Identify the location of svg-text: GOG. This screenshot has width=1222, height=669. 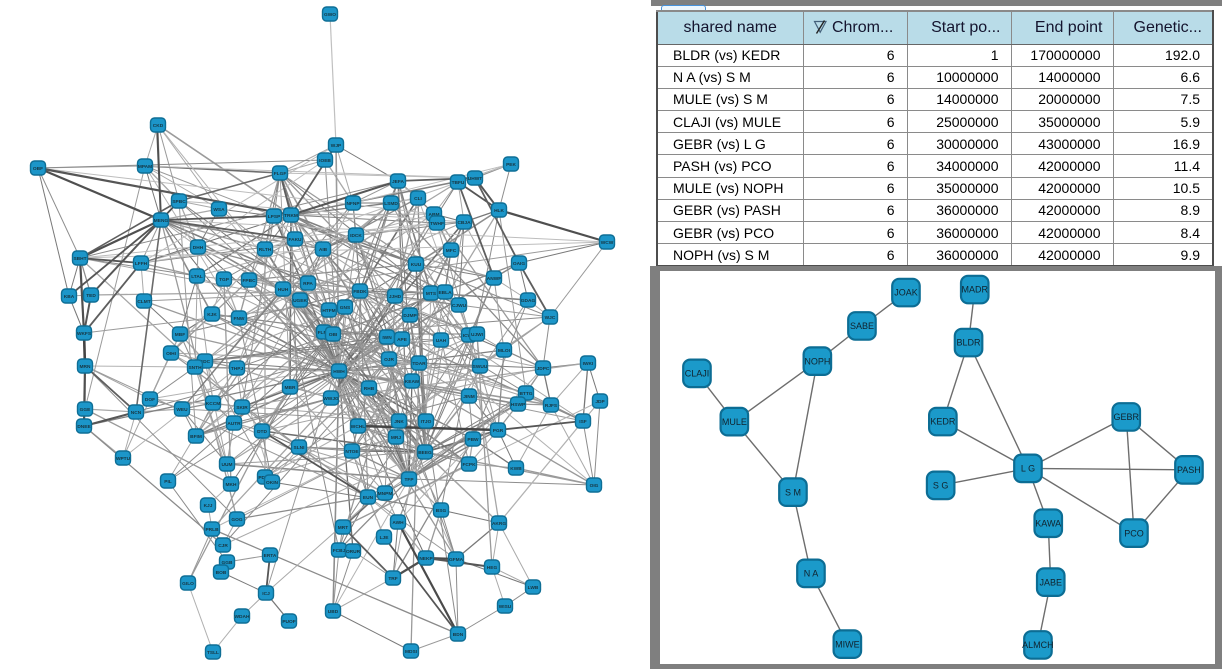
(236, 520).